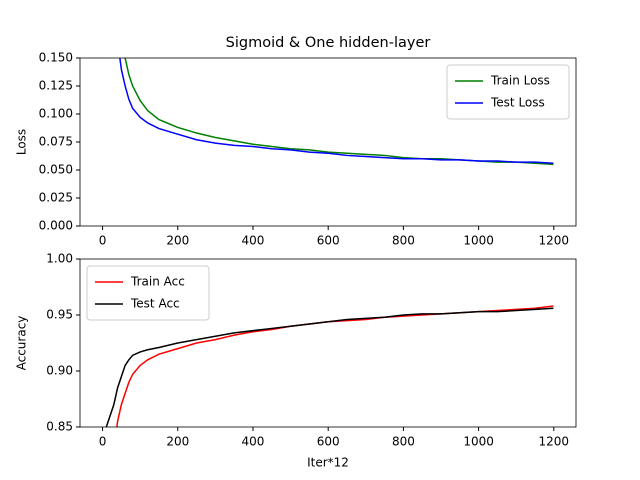  I want to click on y-tick-label: 0.025, so click(56, 198).